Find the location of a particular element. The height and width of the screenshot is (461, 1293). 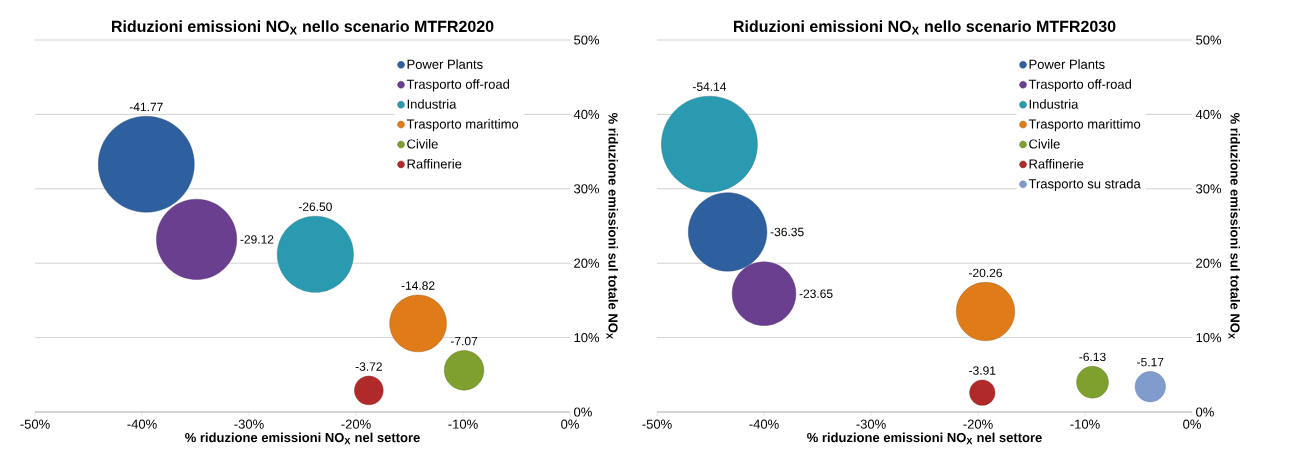

annotation: -7.07 is located at coordinates (464, 341).